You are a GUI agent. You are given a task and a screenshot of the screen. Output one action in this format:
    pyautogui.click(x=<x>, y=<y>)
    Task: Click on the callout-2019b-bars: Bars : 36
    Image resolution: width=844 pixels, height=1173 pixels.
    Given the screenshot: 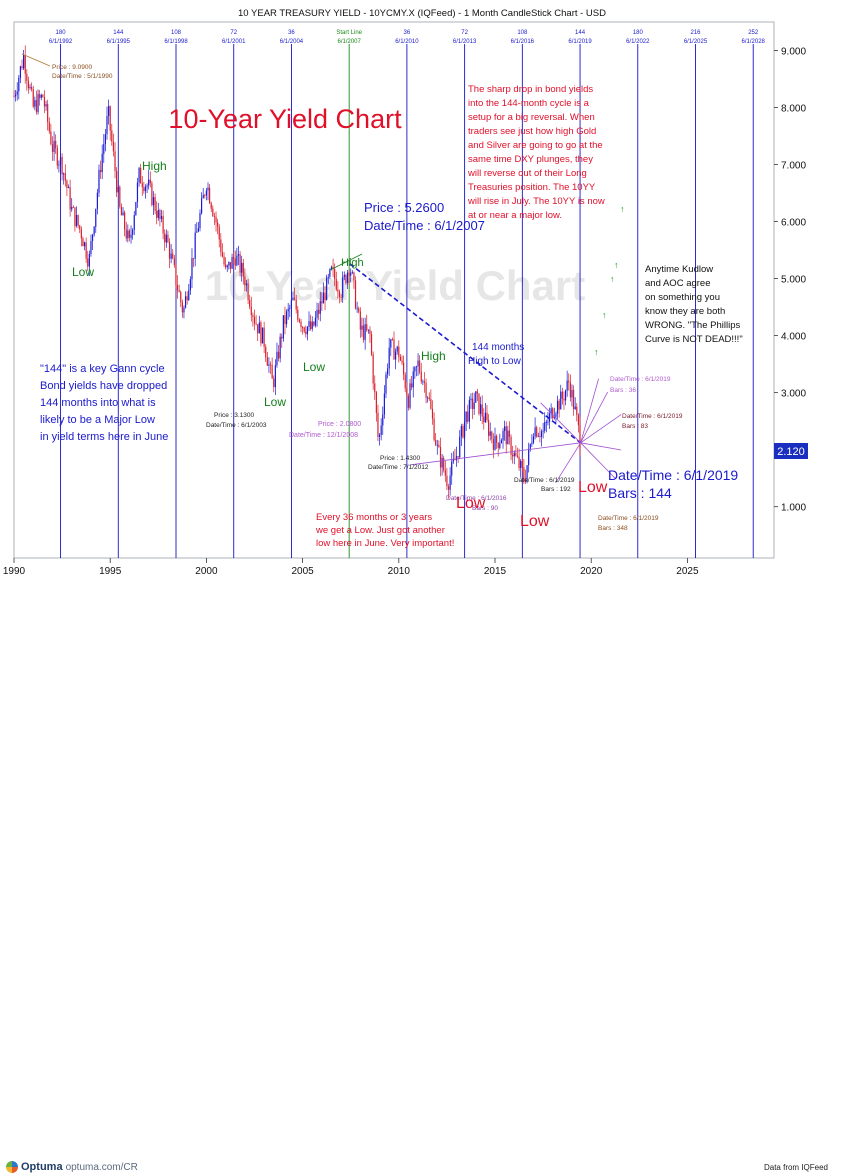 What is the action you would take?
    pyautogui.click(x=623, y=390)
    